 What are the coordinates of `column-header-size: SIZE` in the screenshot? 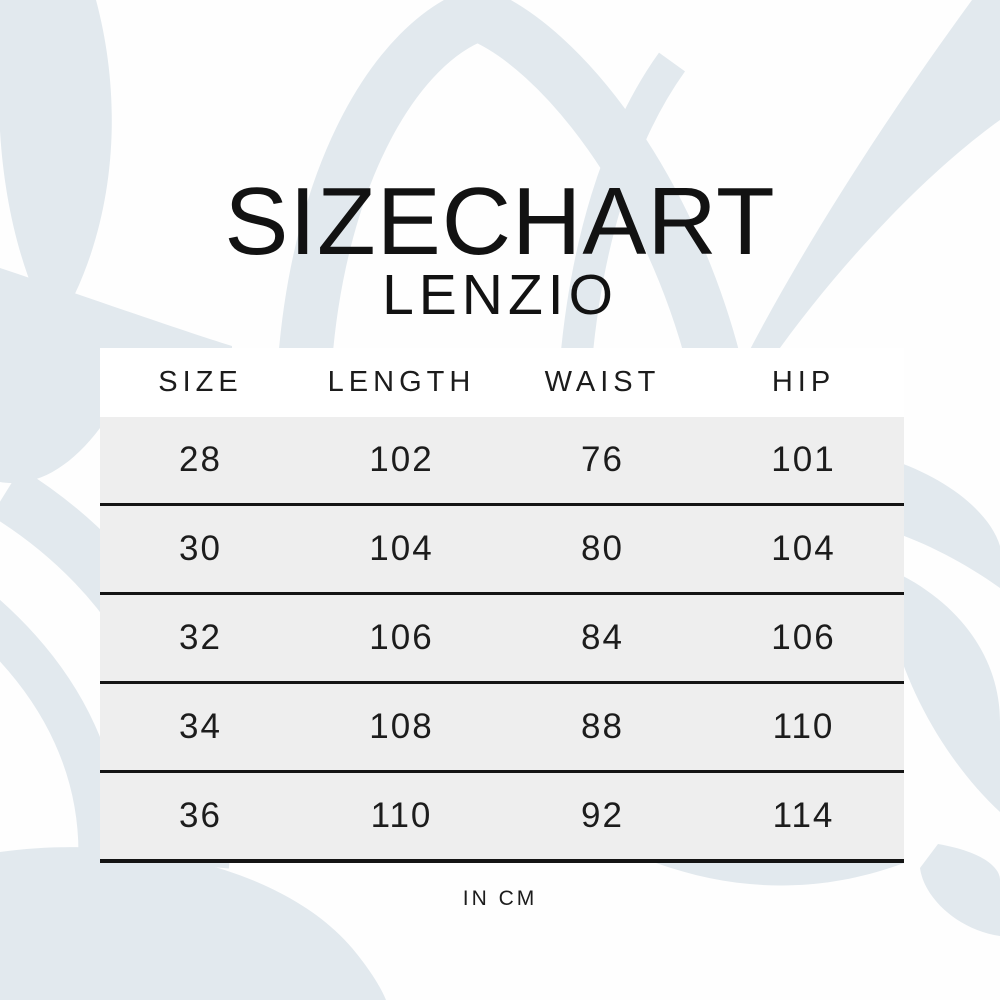 It's located at (200, 382).